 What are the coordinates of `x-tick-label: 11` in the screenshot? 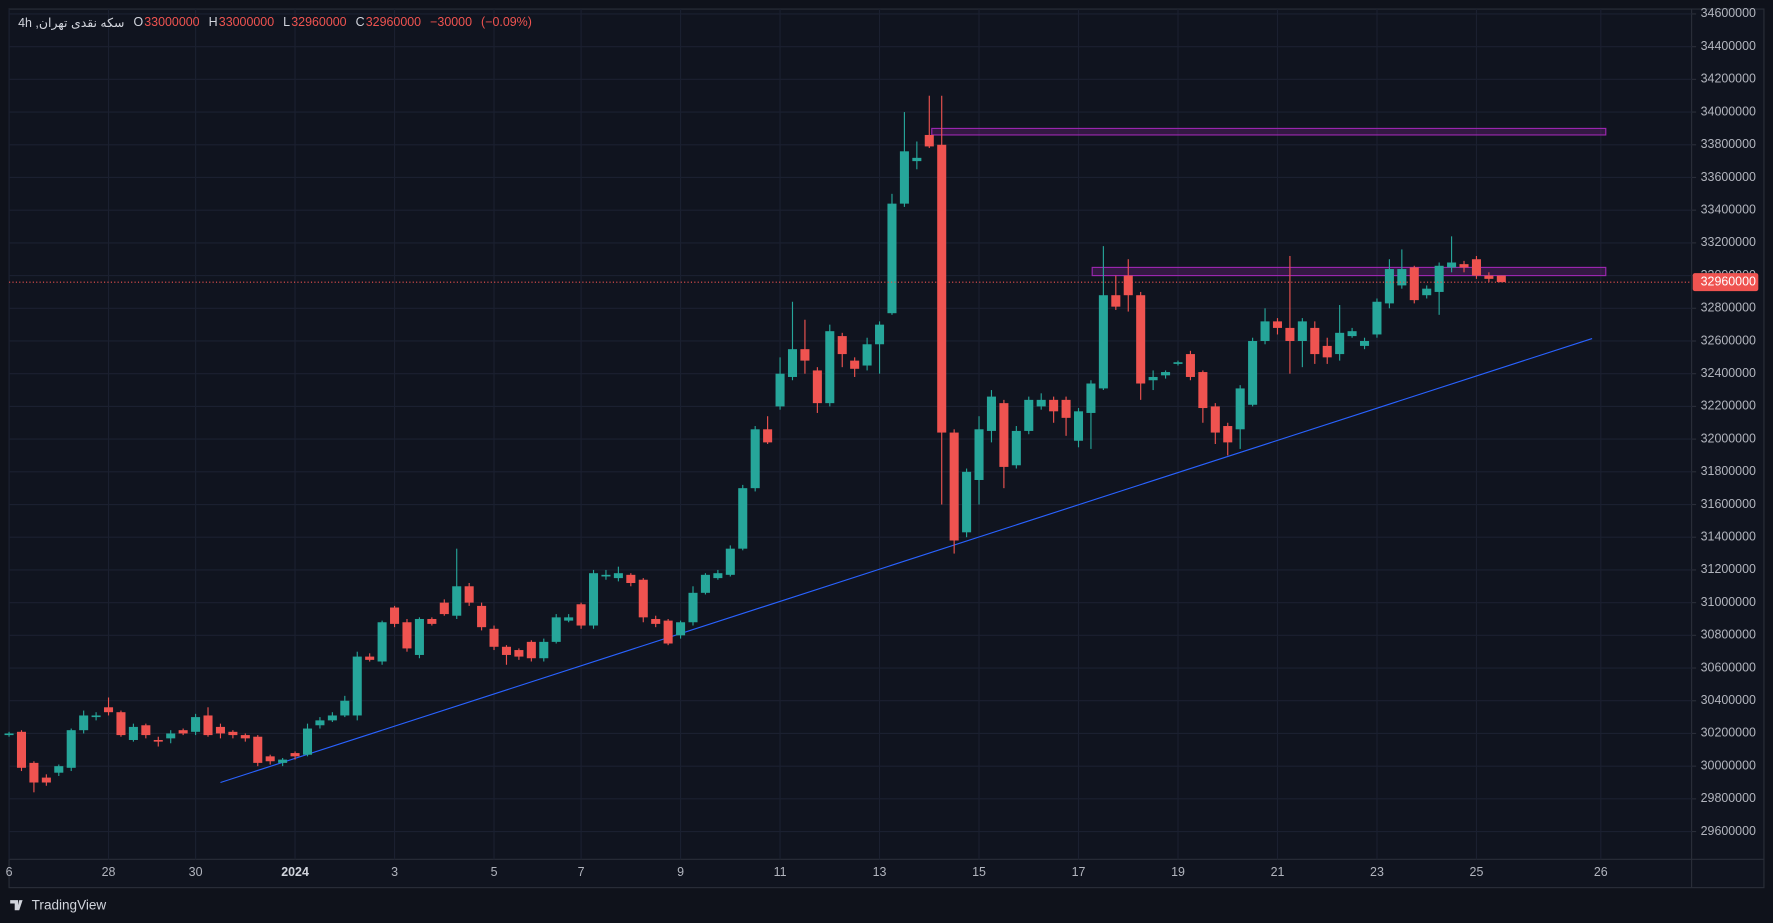 It's located at (780, 872).